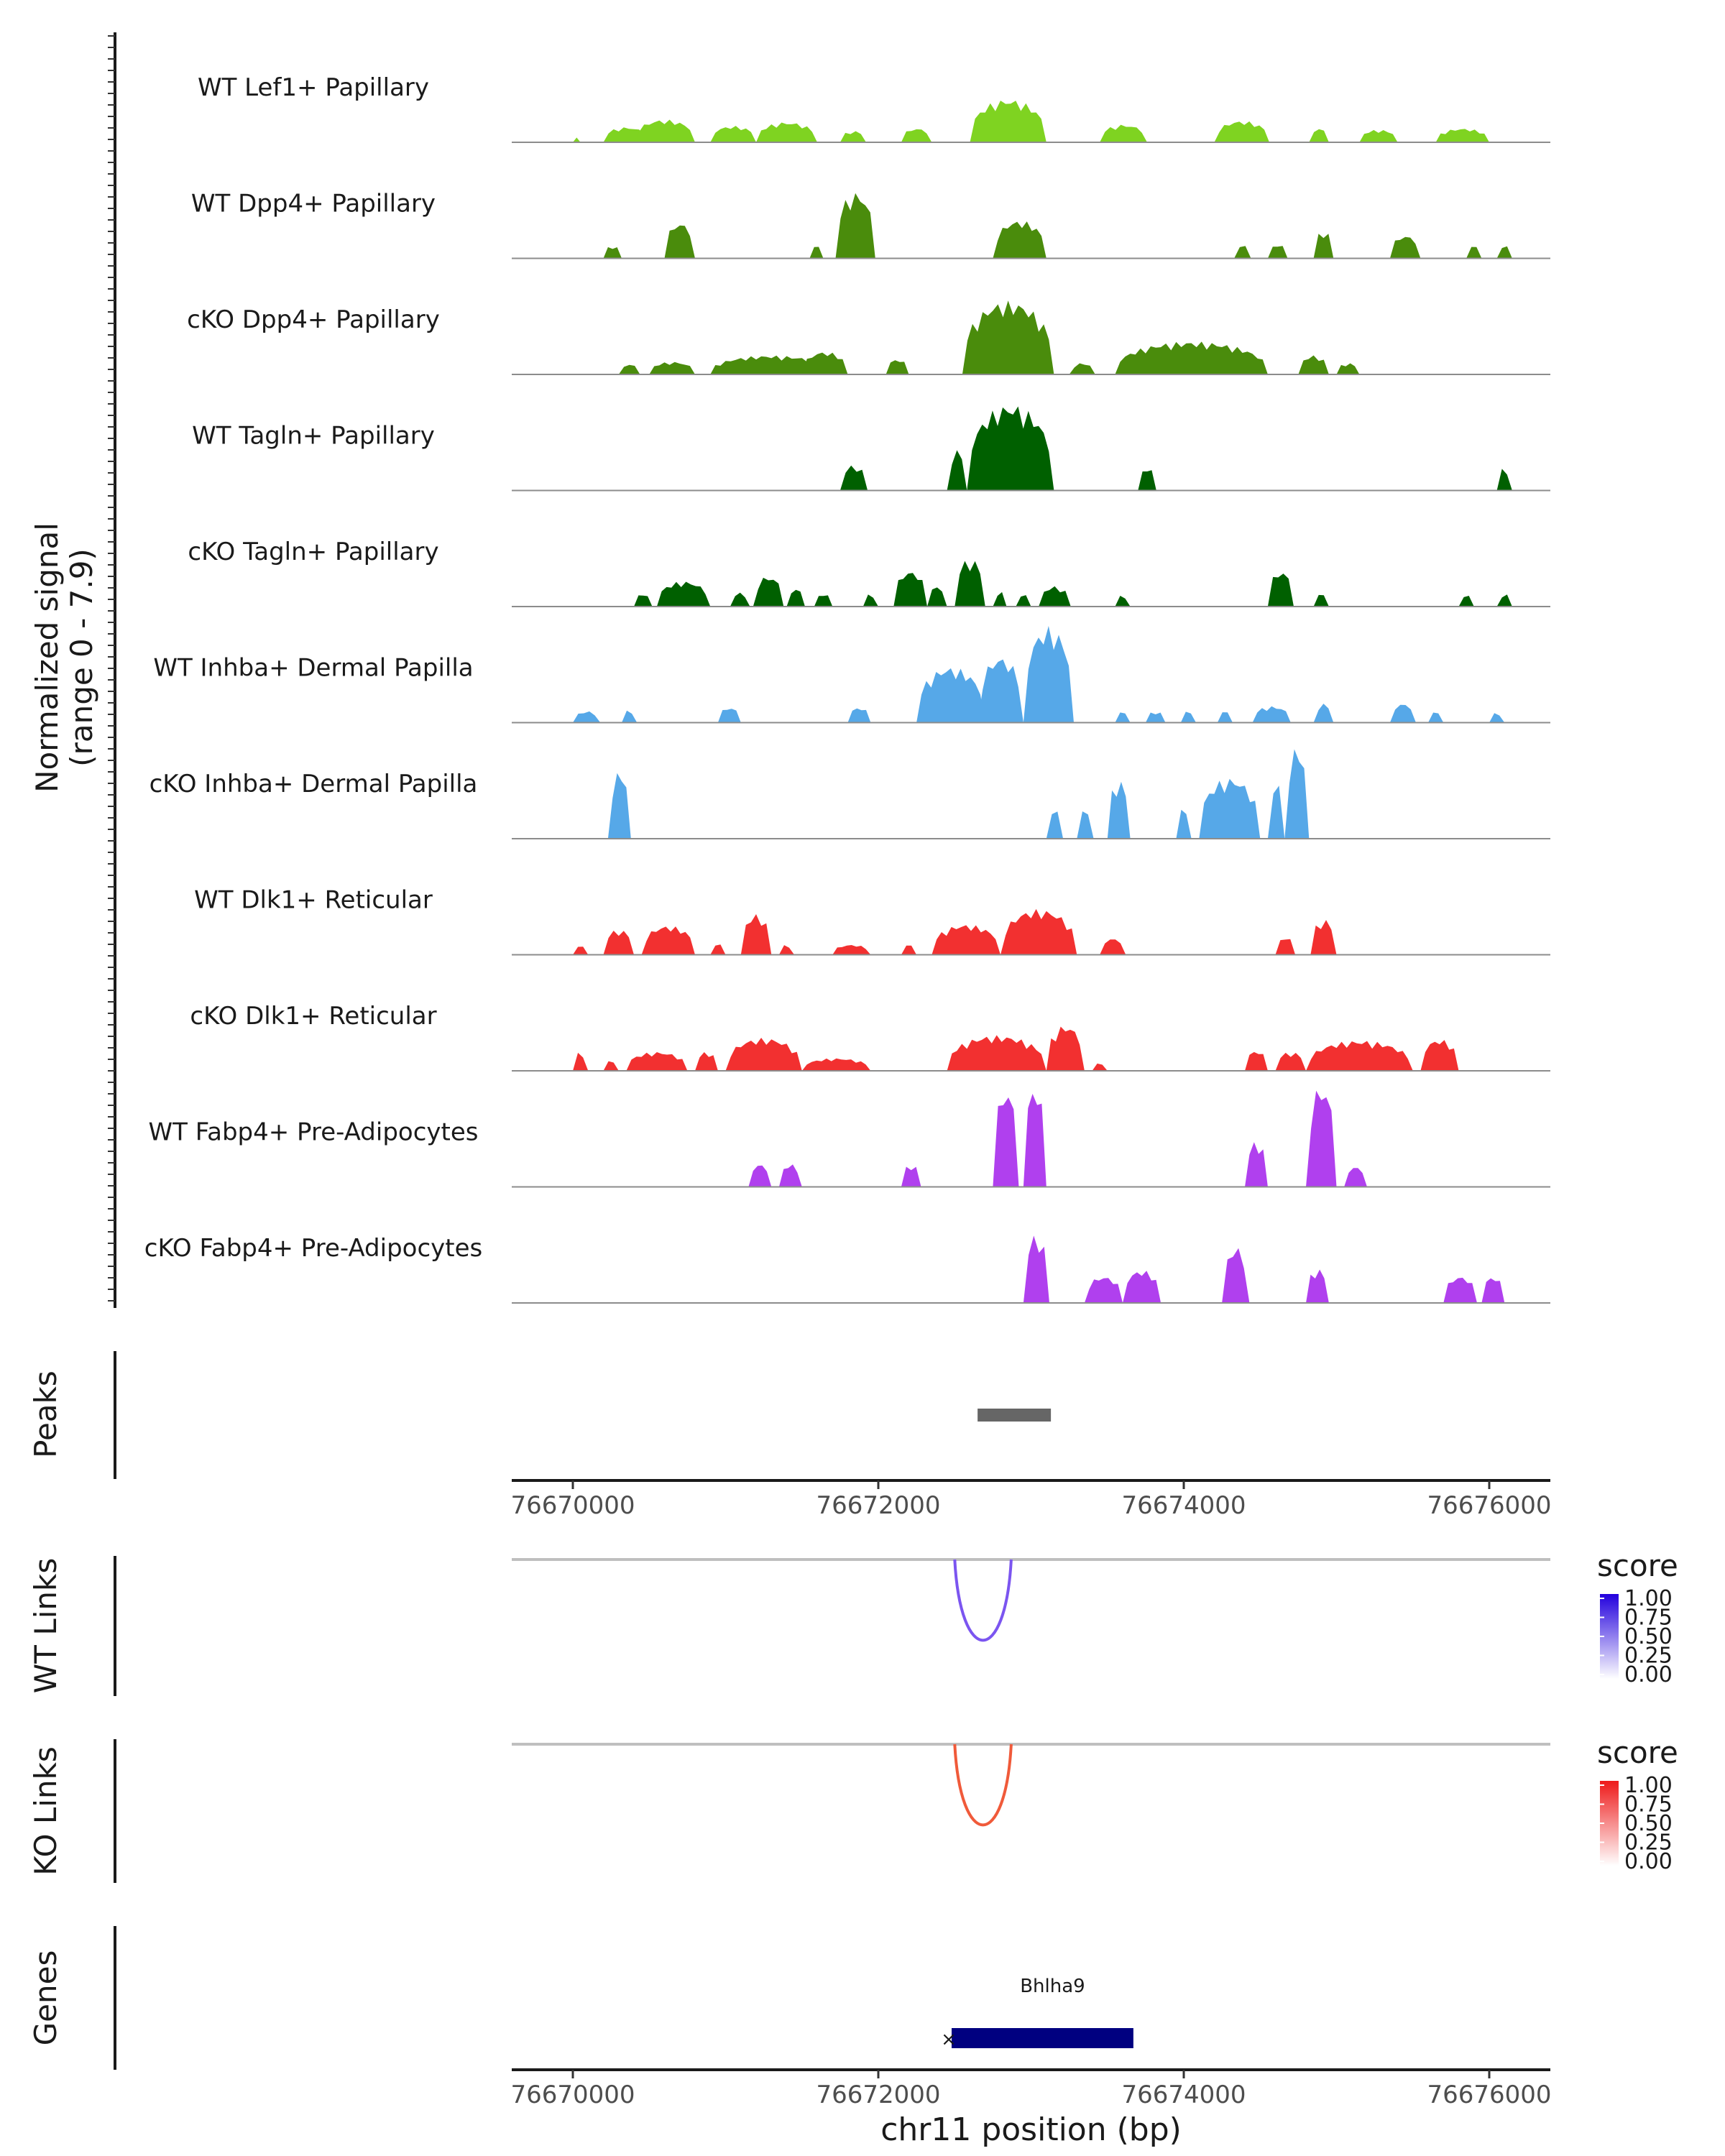 The width and height of the screenshot is (1725, 2156). Describe the element at coordinates (540, 1415) in the screenshot. I see `peaks-panel: Peaks` at that location.